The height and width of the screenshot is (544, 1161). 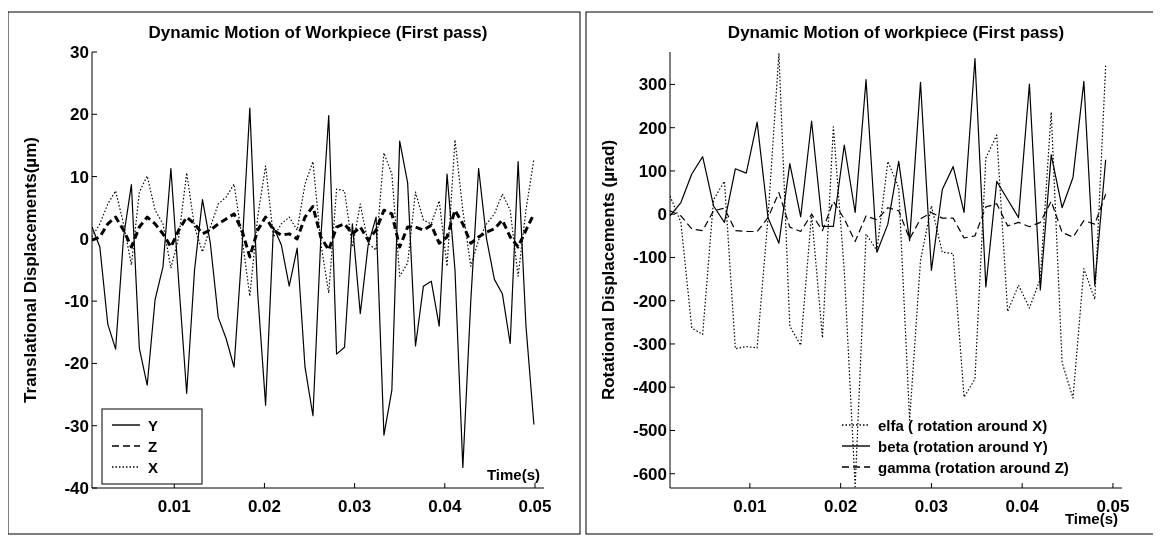 What do you see at coordinates (973, 467) in the screenshot?
I see `legend-label: gamma (rotation around Z)` at bounding box center [973, 467].